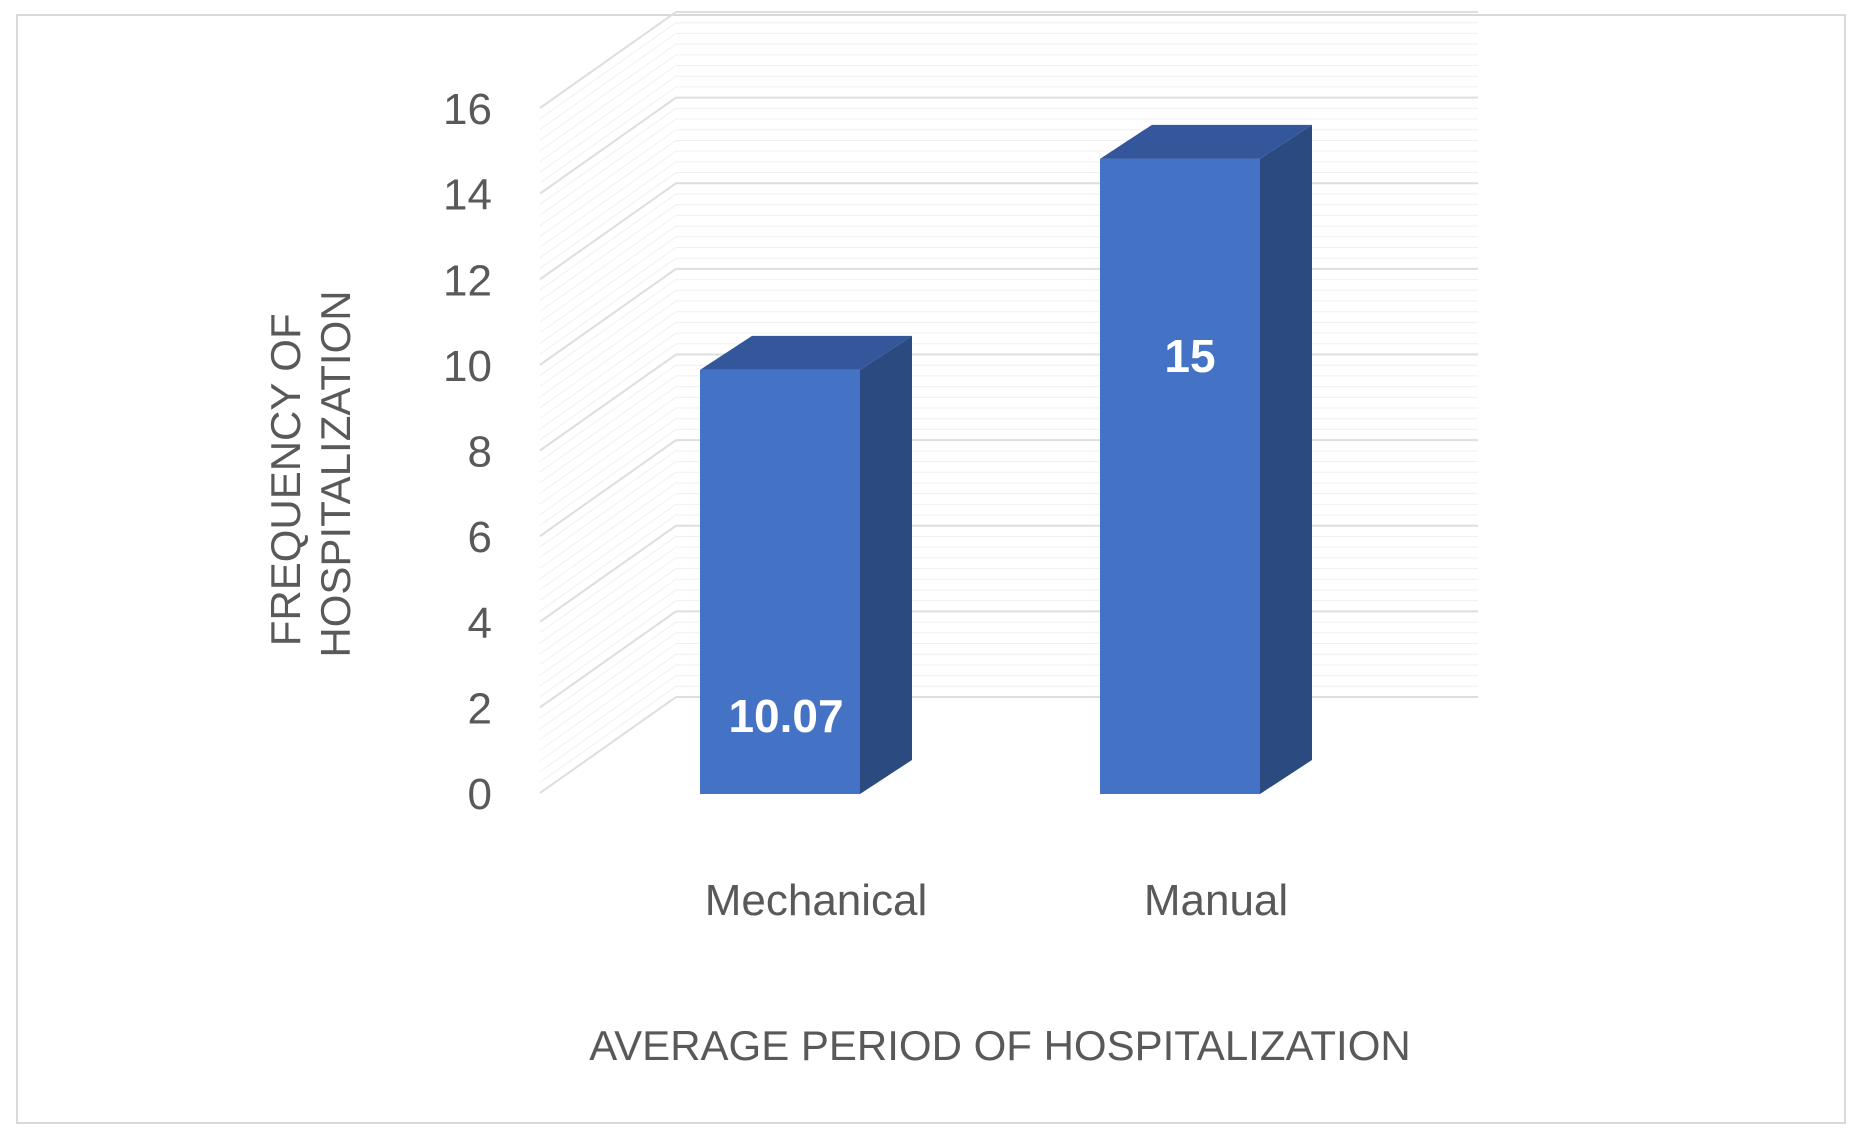 The width and height of the screenshot is (1862, 1140). Describe the element at coordinates (480, 708) in the screenshot. I see `y-tick-label: 2` at that location.